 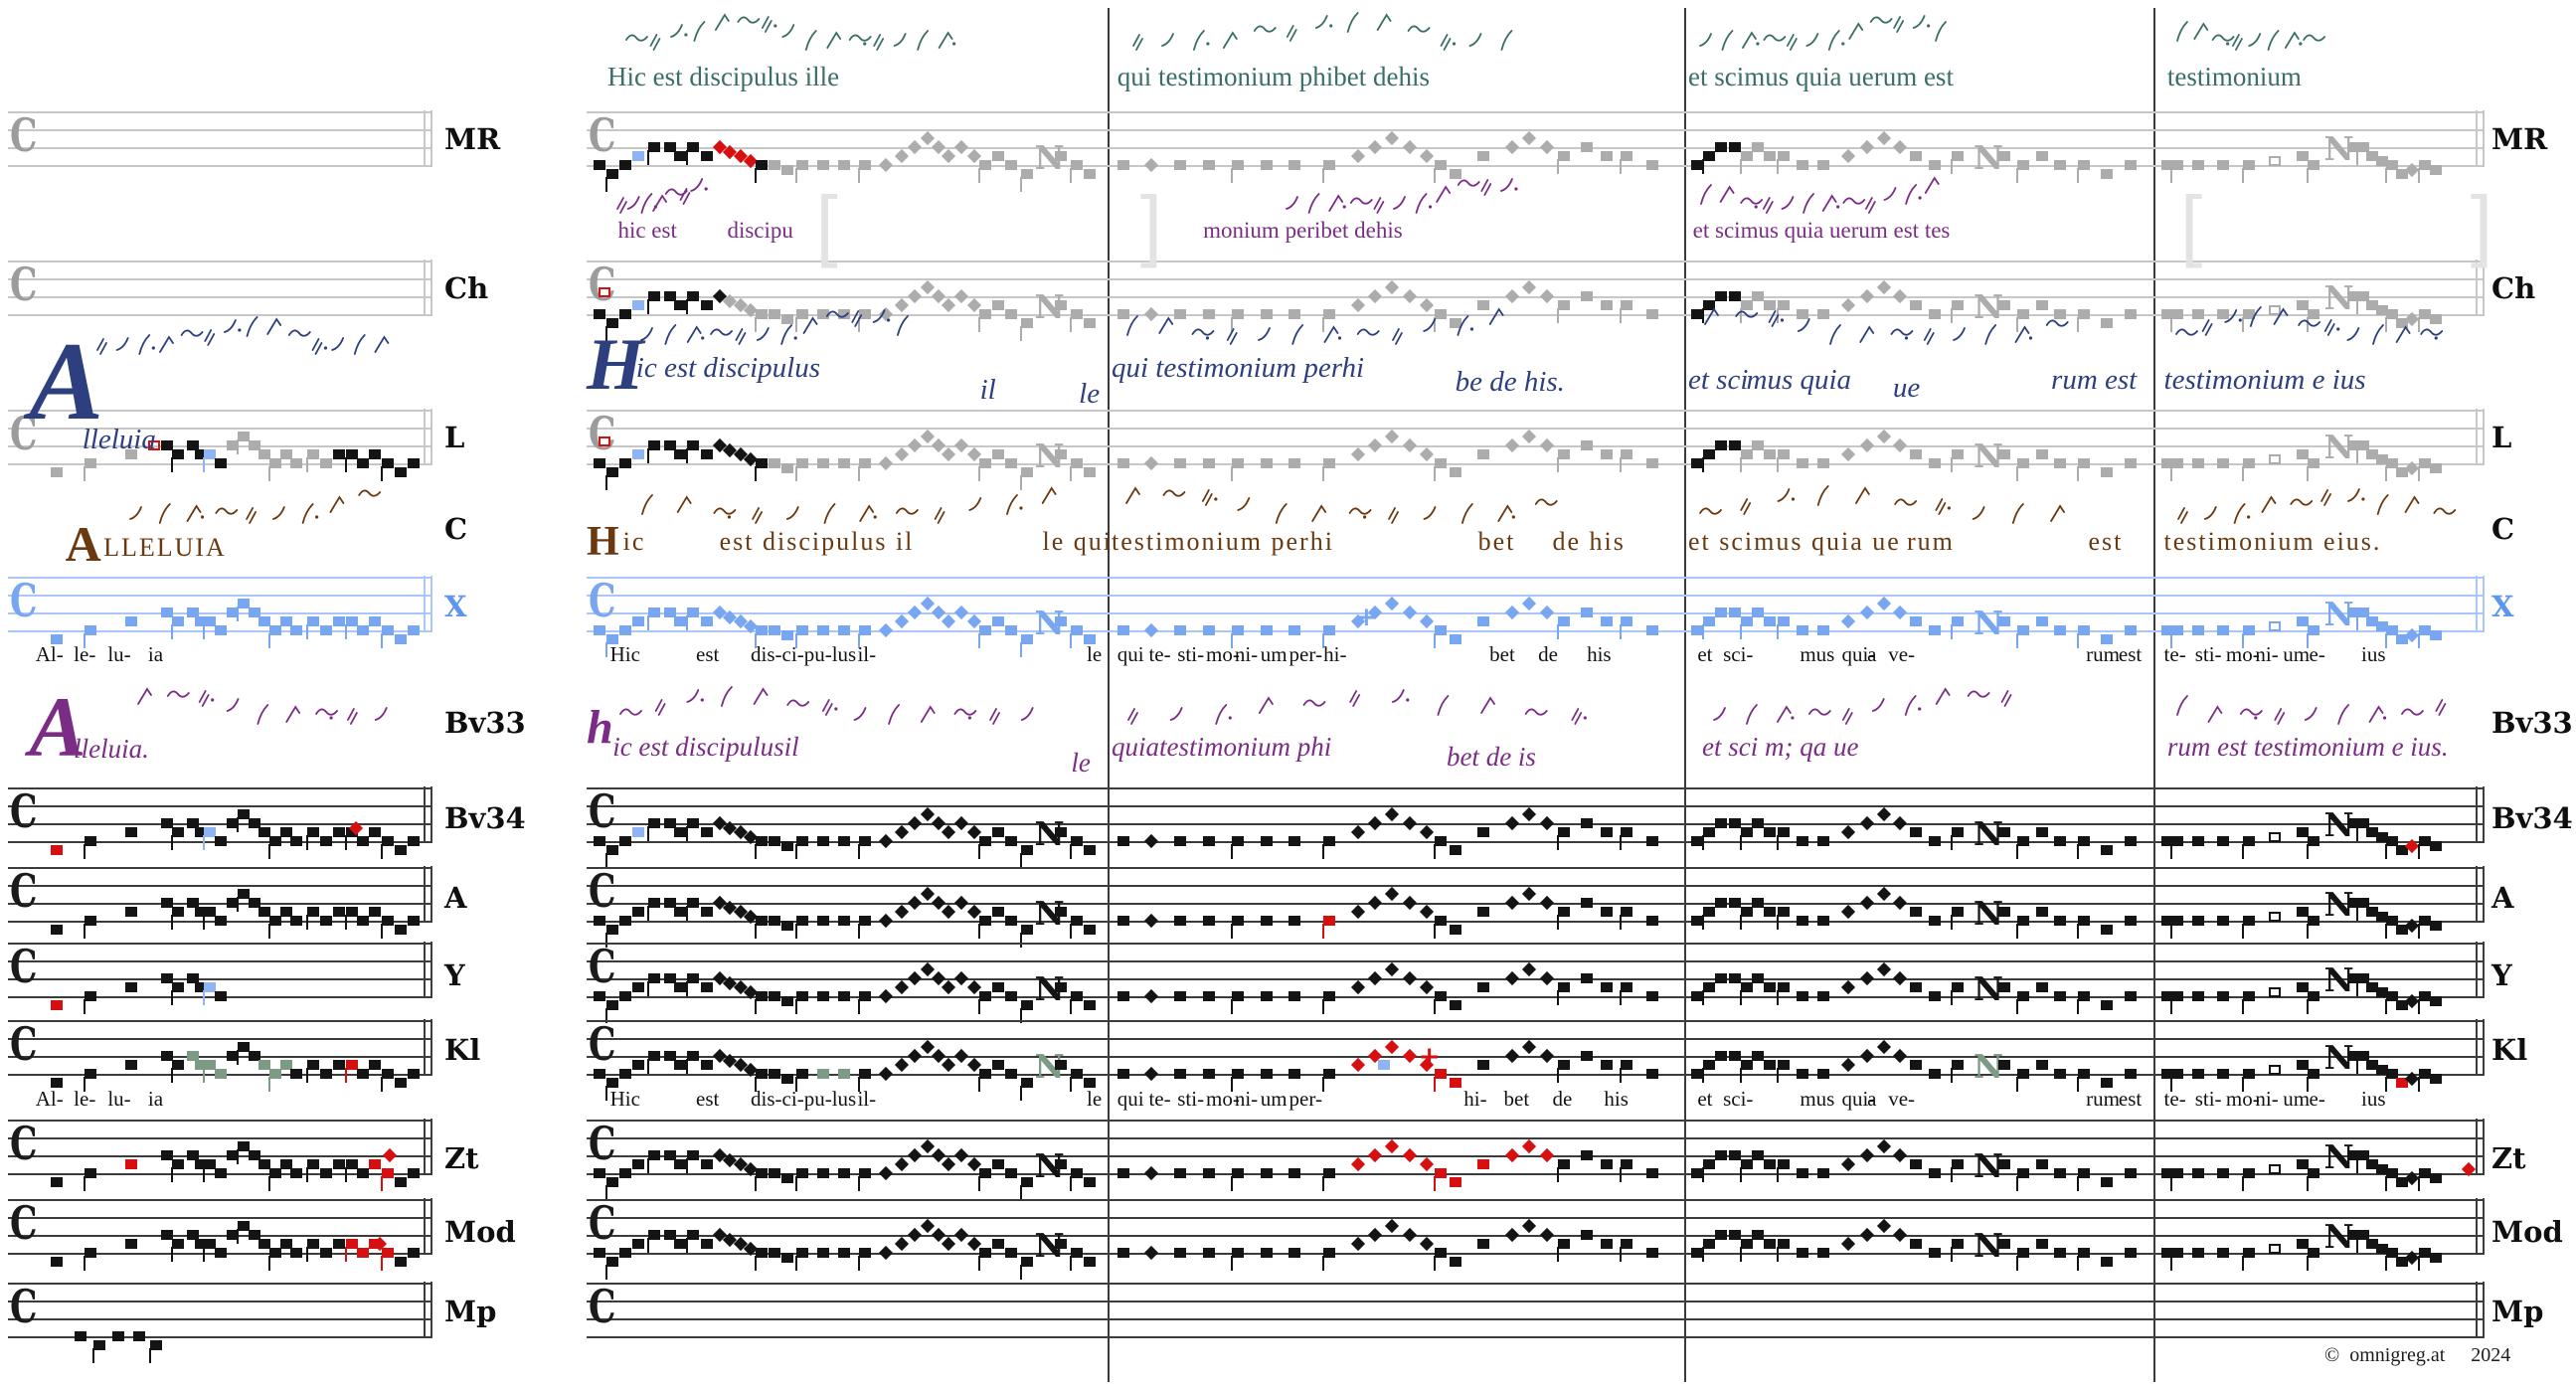 What do you see at coordinates (1475, 1099) in the screenshot?
I see `lyric-syllable: hi-` at bounding box center [1475, 1099].